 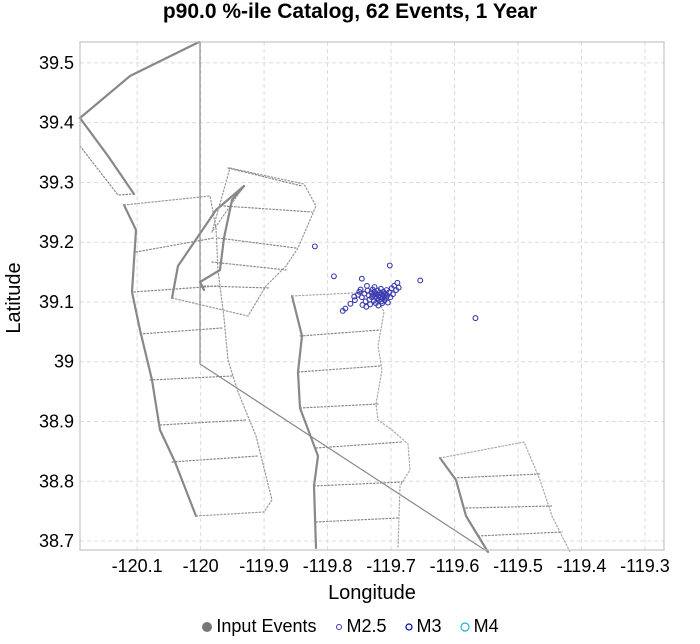 I want to click on y-tick-label: 39.2, so click(x=56, y=242).